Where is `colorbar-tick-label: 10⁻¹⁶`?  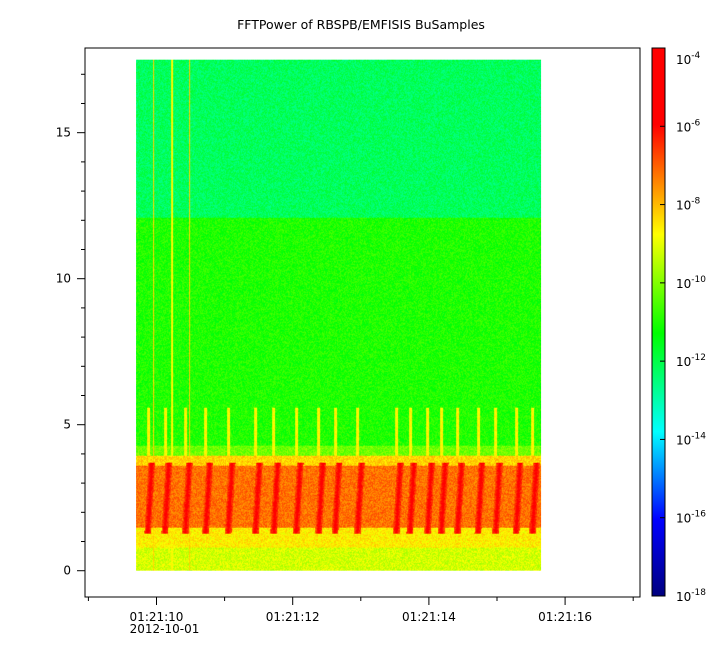
colorbar-tick-label: 10⁻¹⁶ is located at coordinates (691, 518).